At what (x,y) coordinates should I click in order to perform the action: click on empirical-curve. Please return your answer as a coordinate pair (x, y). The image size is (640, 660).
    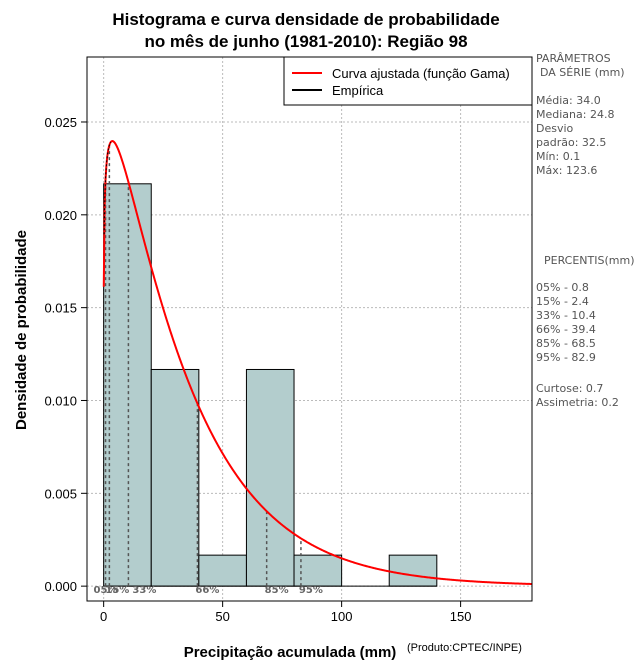
    Looking at the image, I should click on (107, 188).